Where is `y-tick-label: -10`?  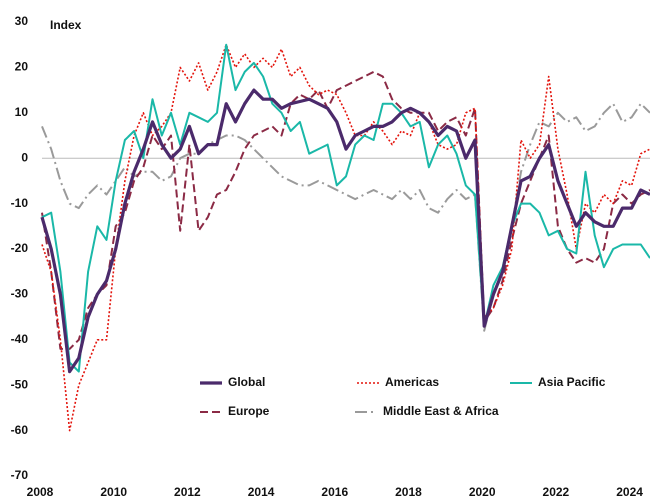 y-tick-label: -10 is located at coordinates (20, 203).